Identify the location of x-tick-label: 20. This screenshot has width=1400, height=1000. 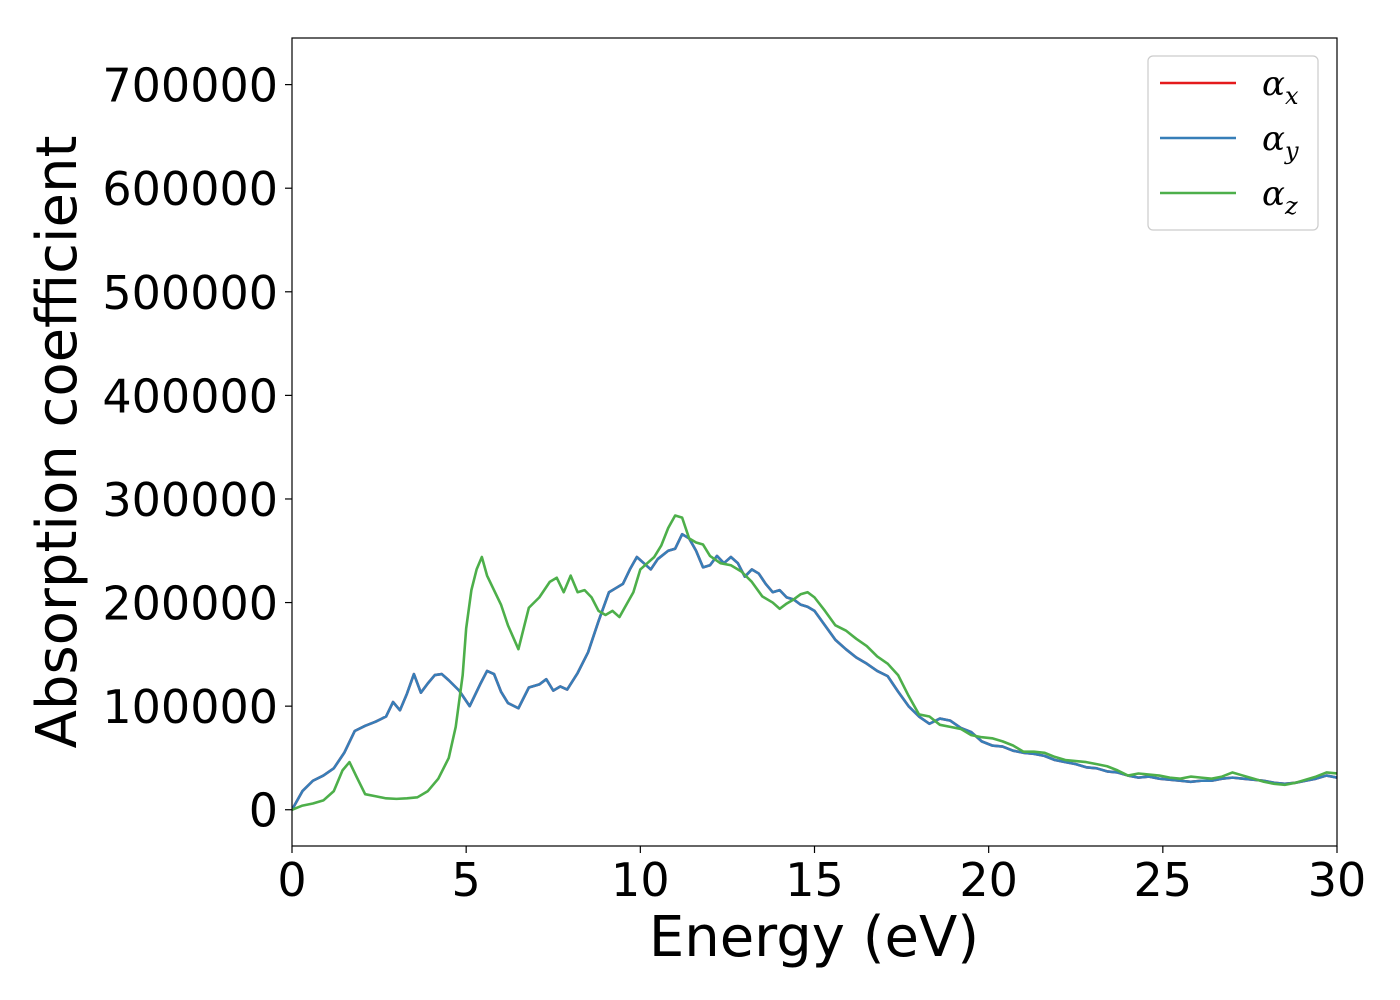
(988, 880).